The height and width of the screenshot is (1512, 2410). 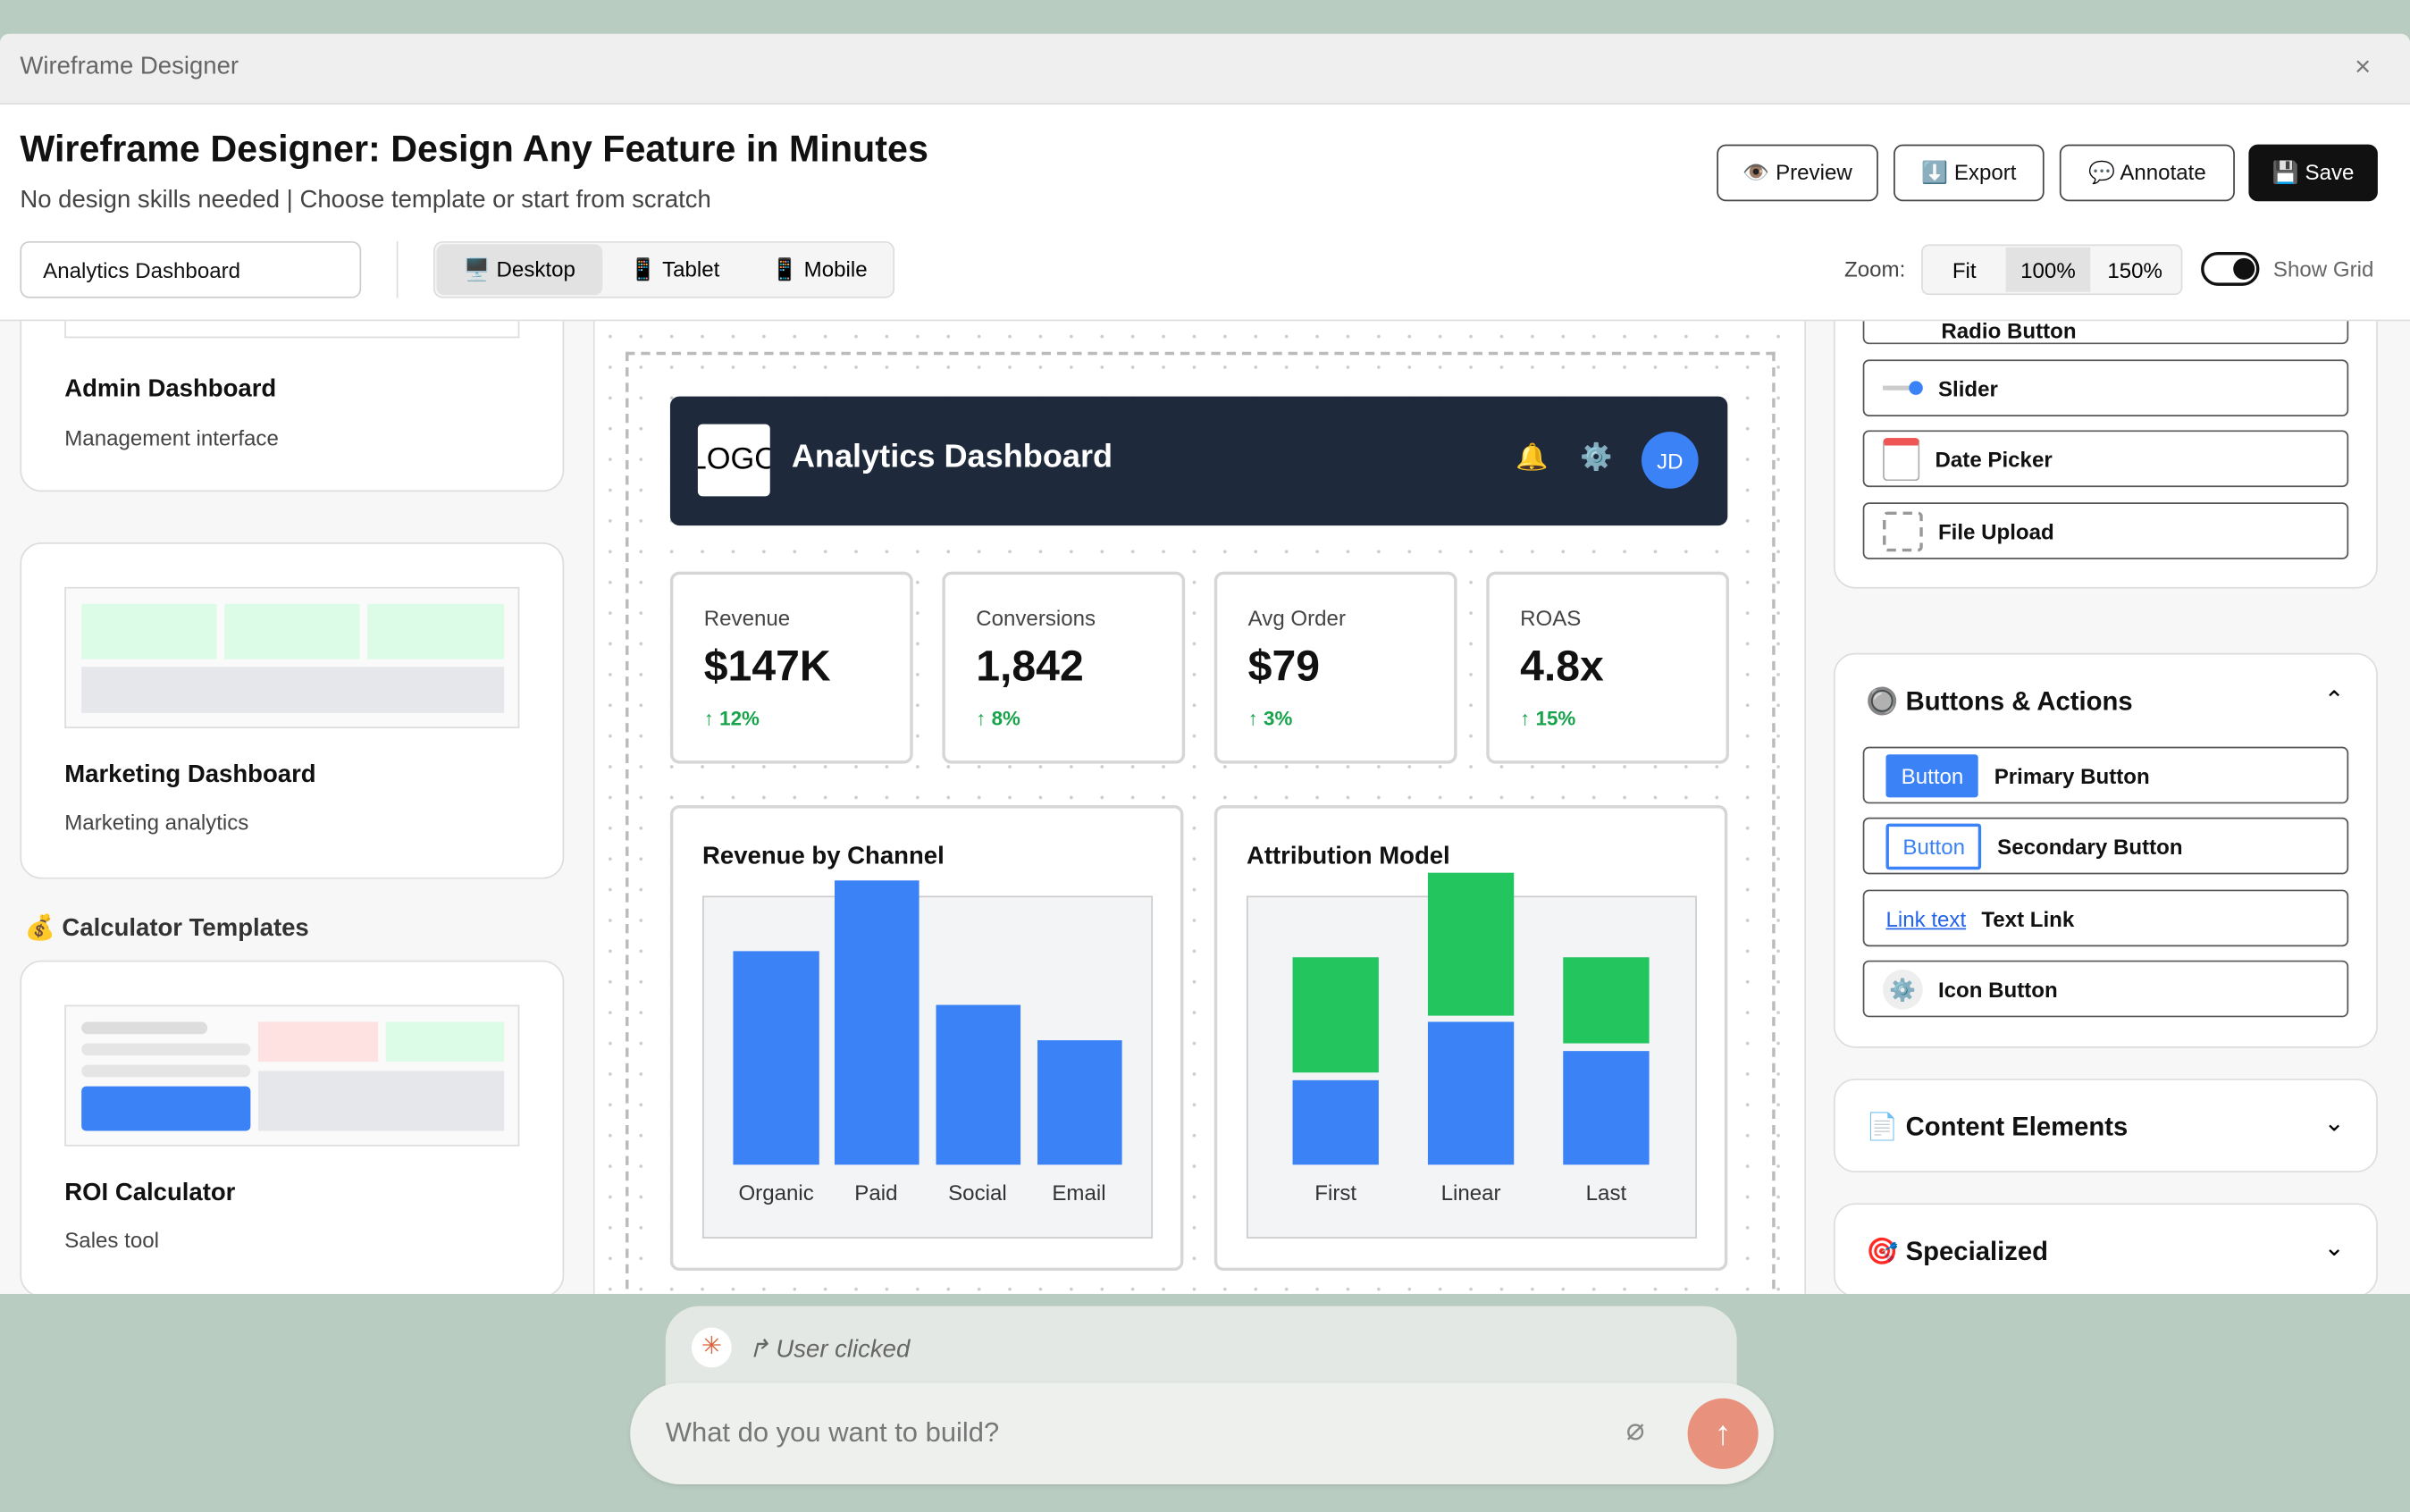 What do you see at coordinates (832, 1432) in the screenshot?
I see `input-placeholder: What do you want to build?` at bounding box center [832, 1432].